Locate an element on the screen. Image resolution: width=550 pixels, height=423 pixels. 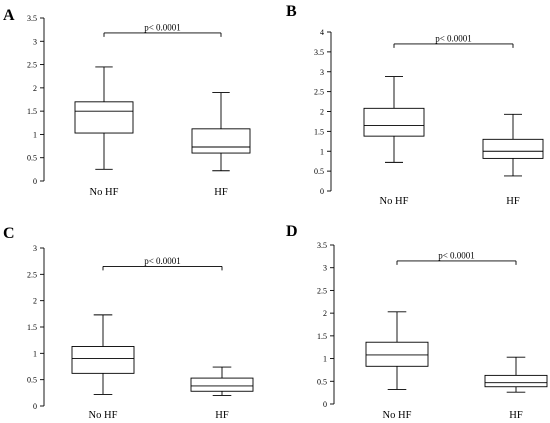
panel-letter-b: B is located at coordinates (291, 11).